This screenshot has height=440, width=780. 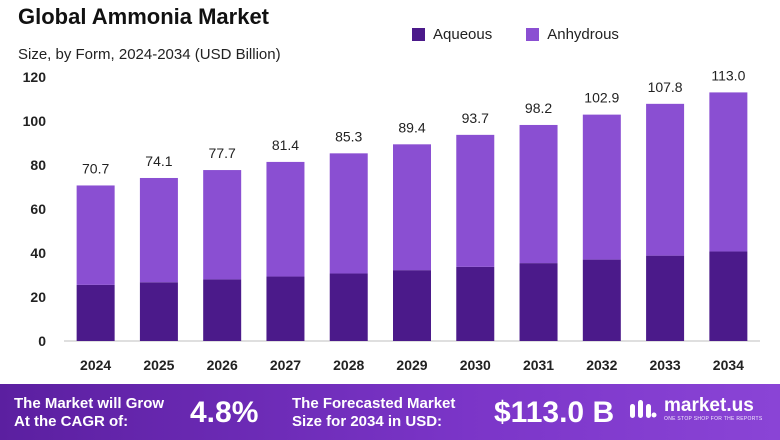 I want to click on data-label-total-2029: 89.4, so click(x=411, y=127).